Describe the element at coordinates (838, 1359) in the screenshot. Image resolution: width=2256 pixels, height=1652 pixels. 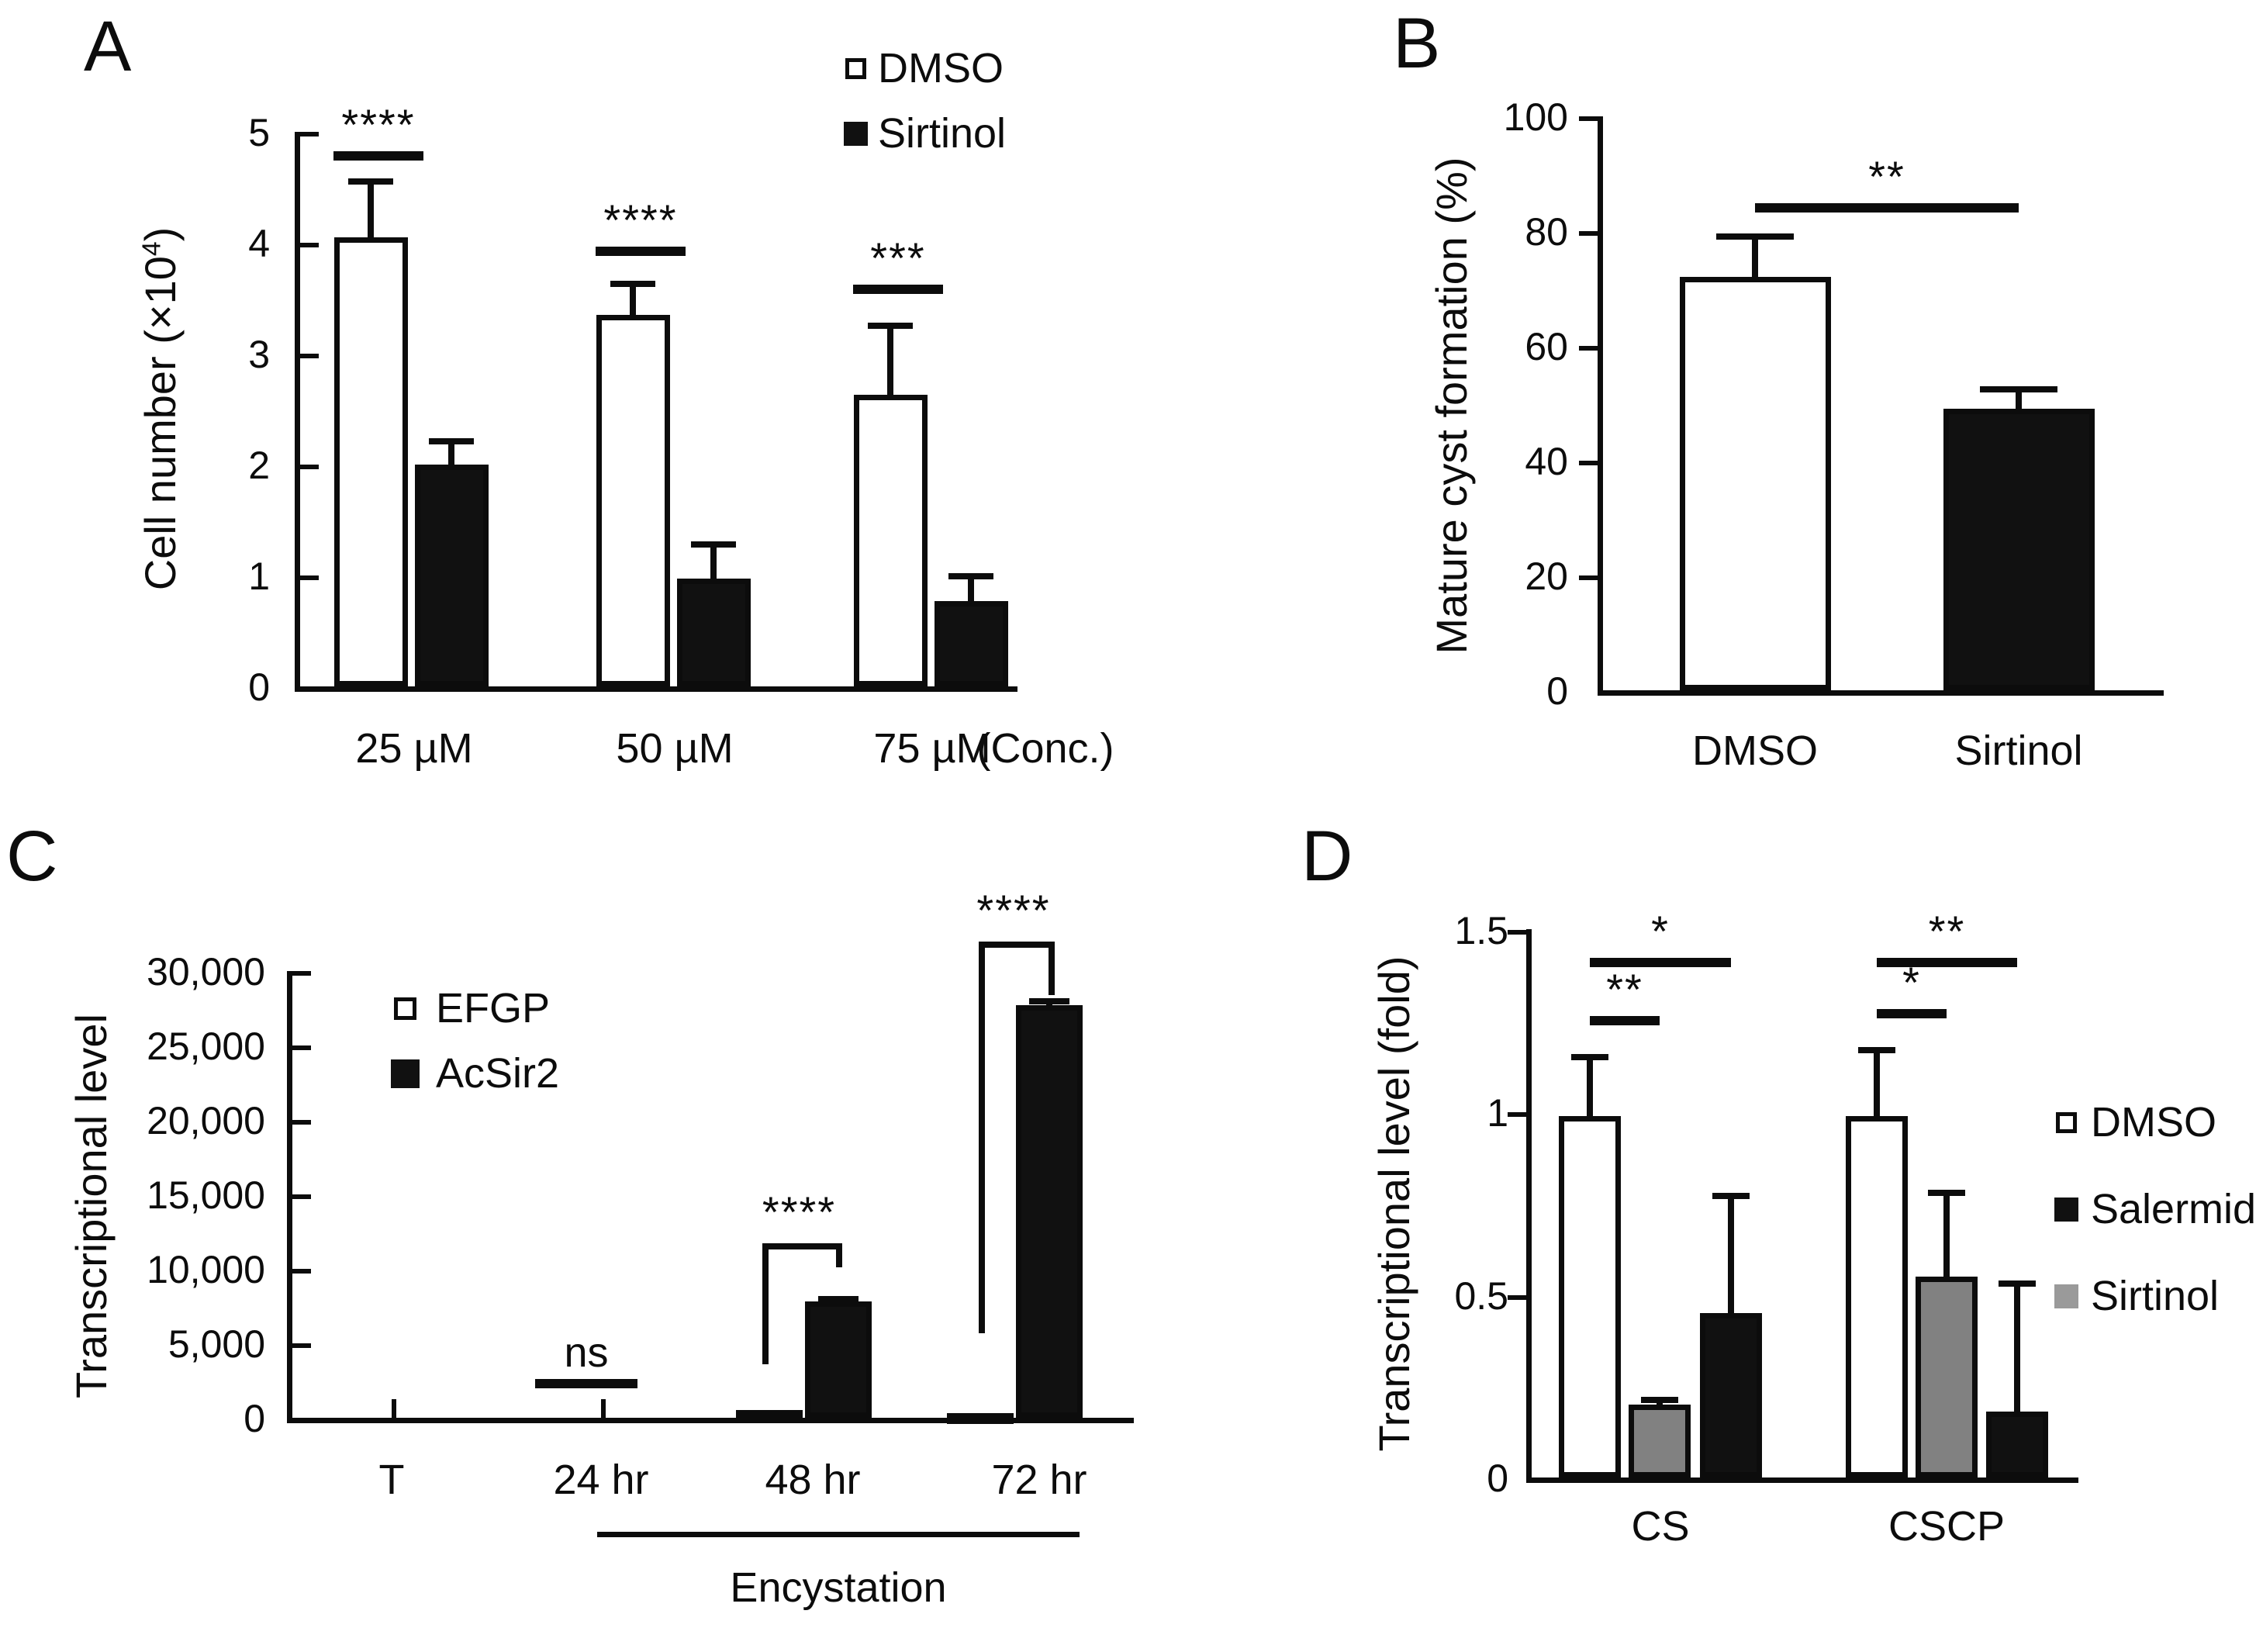
I see `bar-acsir2` at that location.